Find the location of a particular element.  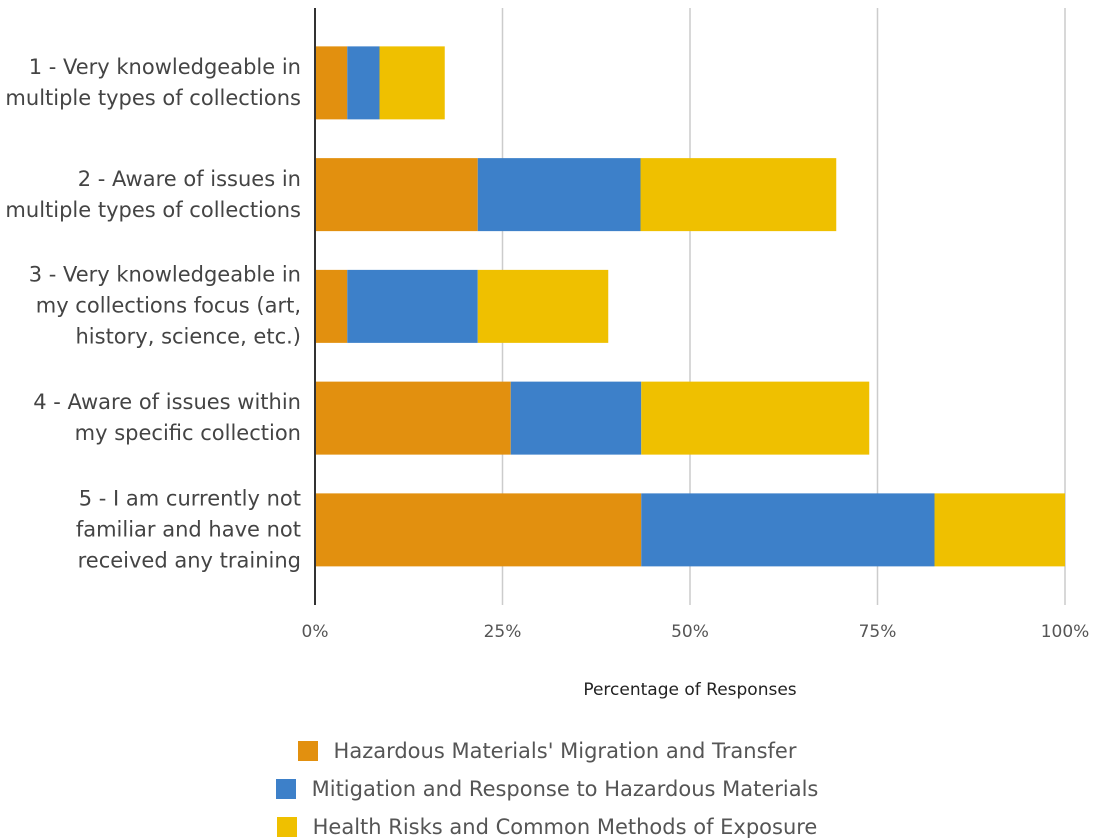

x-axis-title: Percentage of Responses is located at coordinates (690, 690).